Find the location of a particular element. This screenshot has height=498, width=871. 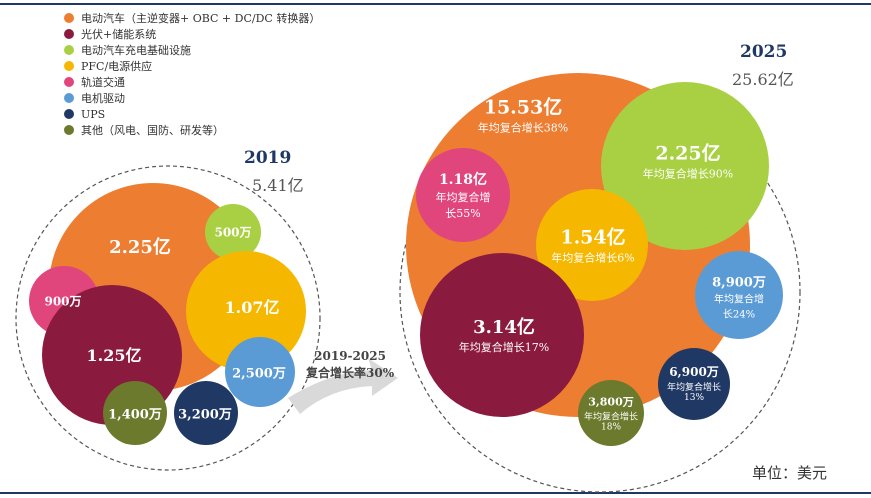

cagr-2025-ups-2: 13% is located at coordinates (694, 398).